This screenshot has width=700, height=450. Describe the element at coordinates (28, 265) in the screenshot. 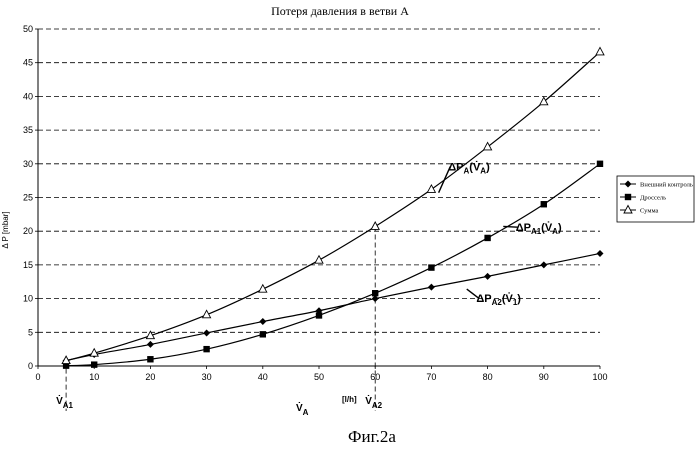

I see `y-tick-label: 15` at that location.